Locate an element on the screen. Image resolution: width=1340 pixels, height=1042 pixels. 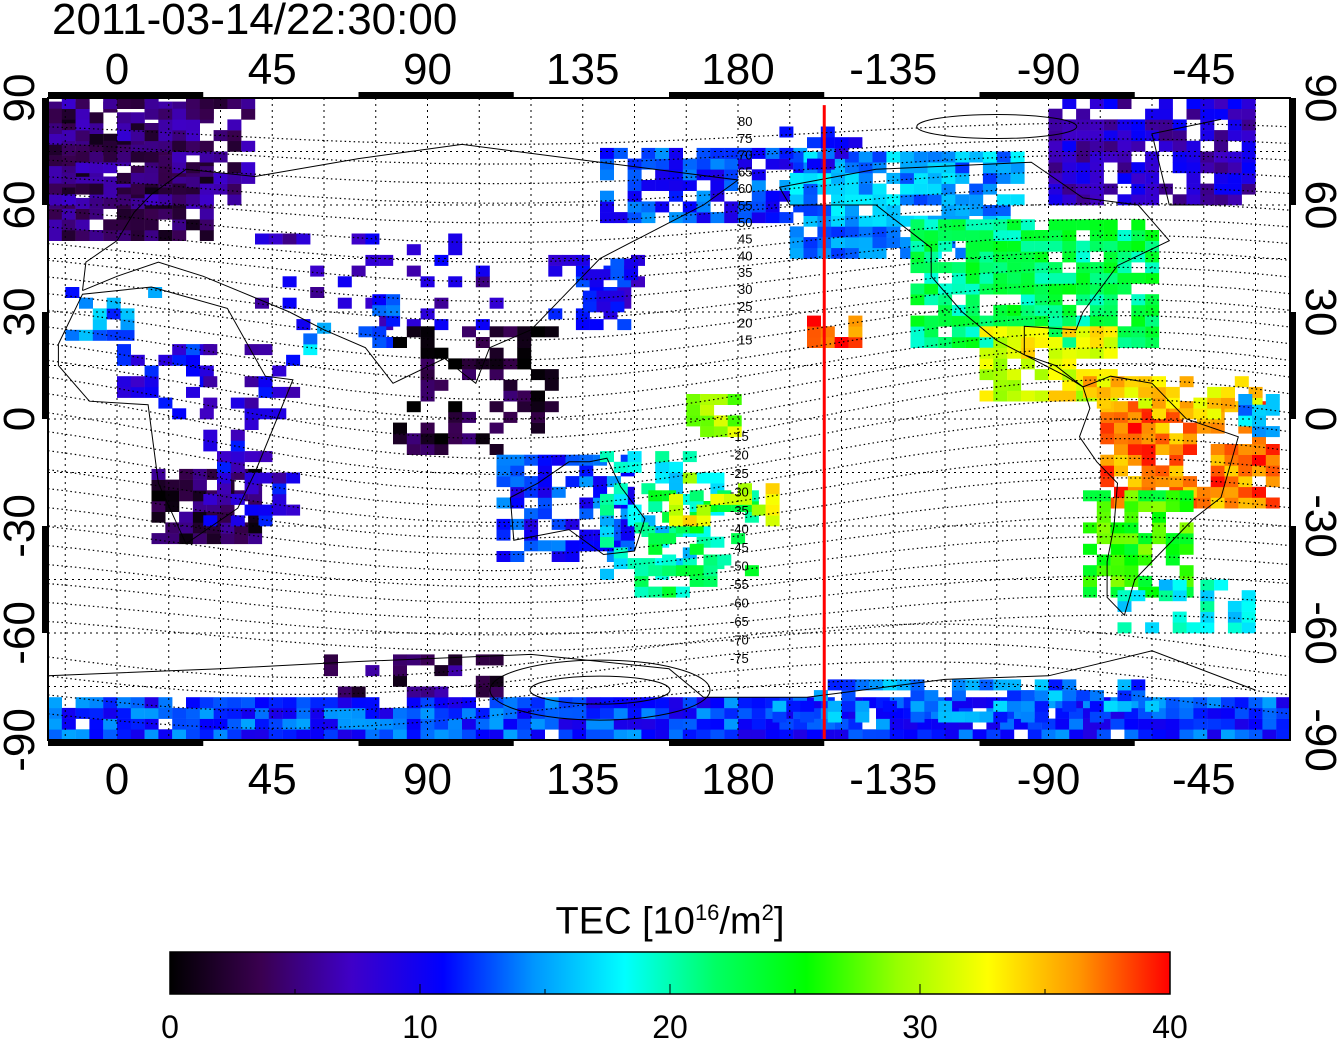
contour-loop is located at coordinates (997, 127).